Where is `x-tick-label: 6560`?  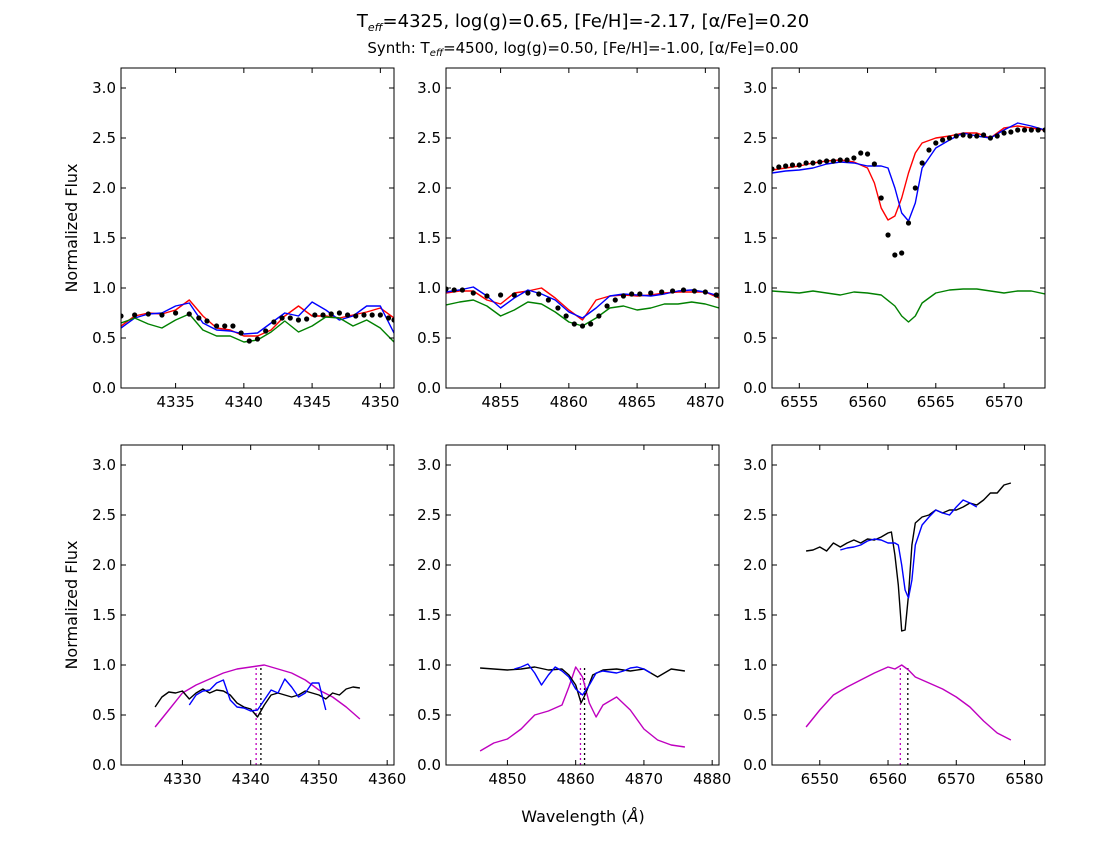
x-tick-label: 6560 is located at coordinates (888, 779).